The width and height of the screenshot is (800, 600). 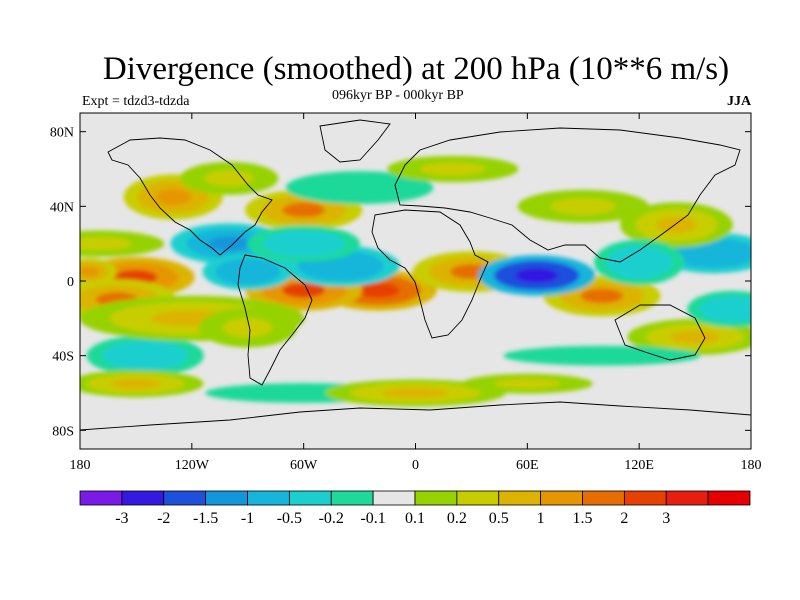 What do you see at coordinates (583, 518) in the screenshot?
I see `colorbar-label: 1.5` at bounding box center [583, 518].